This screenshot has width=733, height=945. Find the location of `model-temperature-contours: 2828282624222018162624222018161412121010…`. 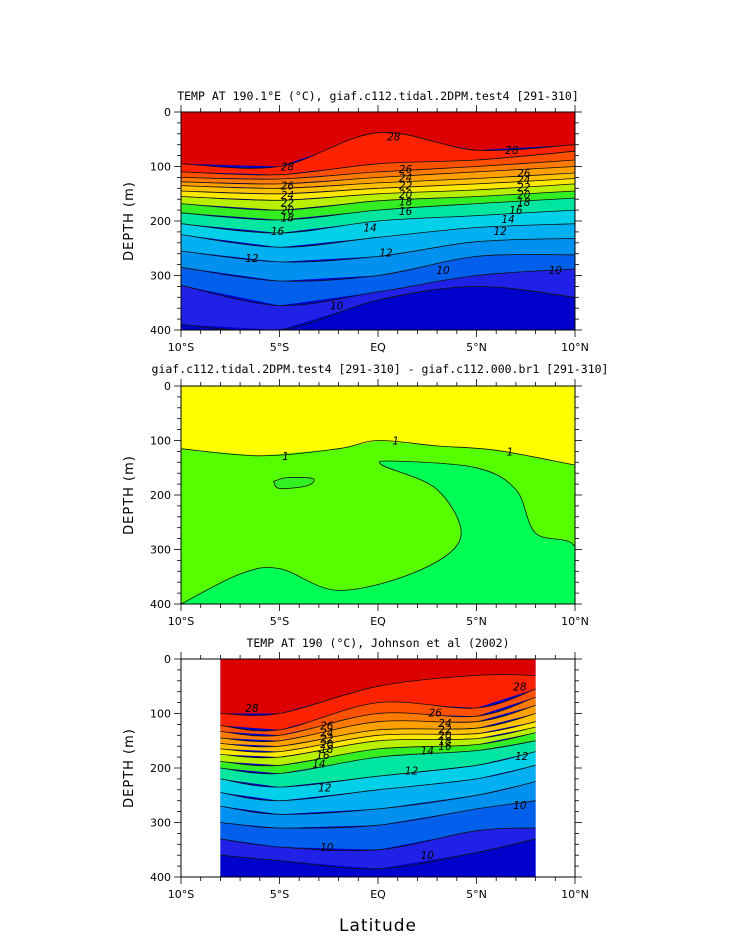

model-temperature-contours: 2828282624222018162624222018161412121010… is located at coordinates (378, 221).